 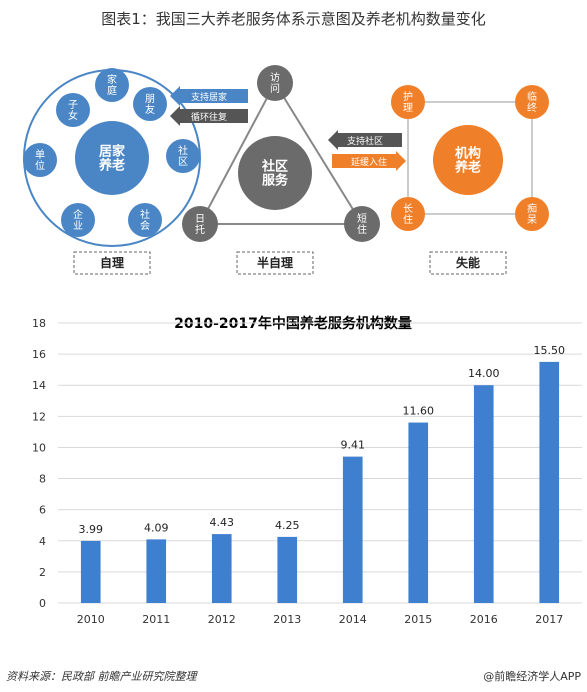 I want to click on left-node-label: 朋友, so click(x=150, y=104).